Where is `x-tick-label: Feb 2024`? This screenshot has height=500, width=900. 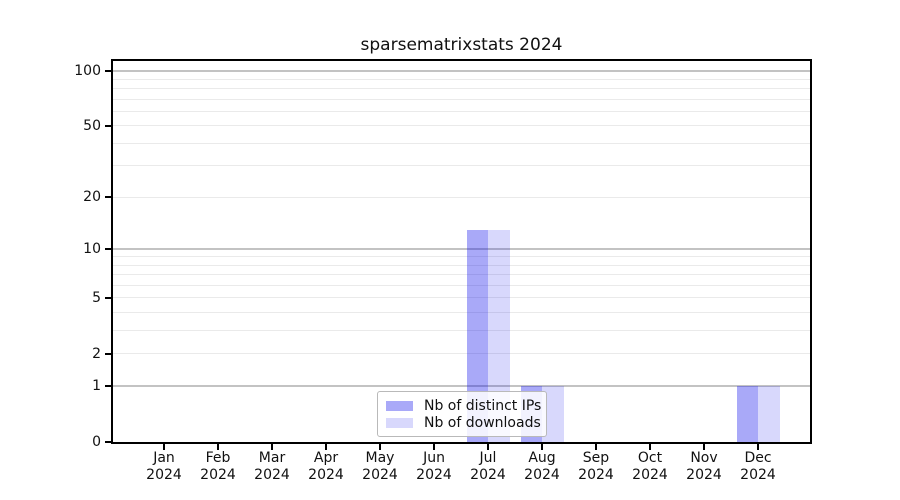 x-tick-label: Feb 2024 is located at coordinates (218, 466).